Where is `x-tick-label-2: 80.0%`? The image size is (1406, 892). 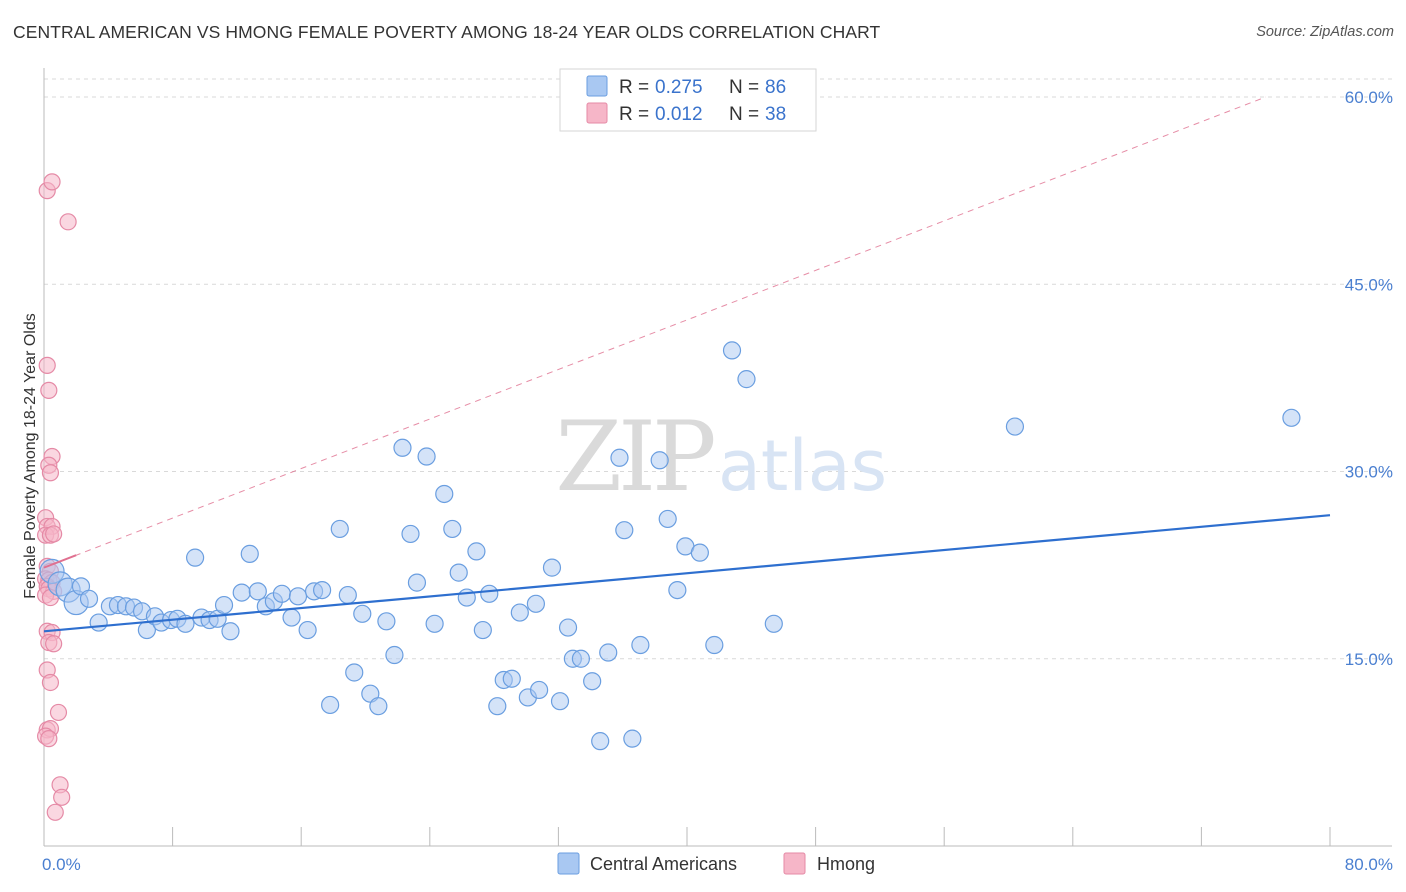 x-tick-label-2: 80.0% is located at coordinates (1369, 864).